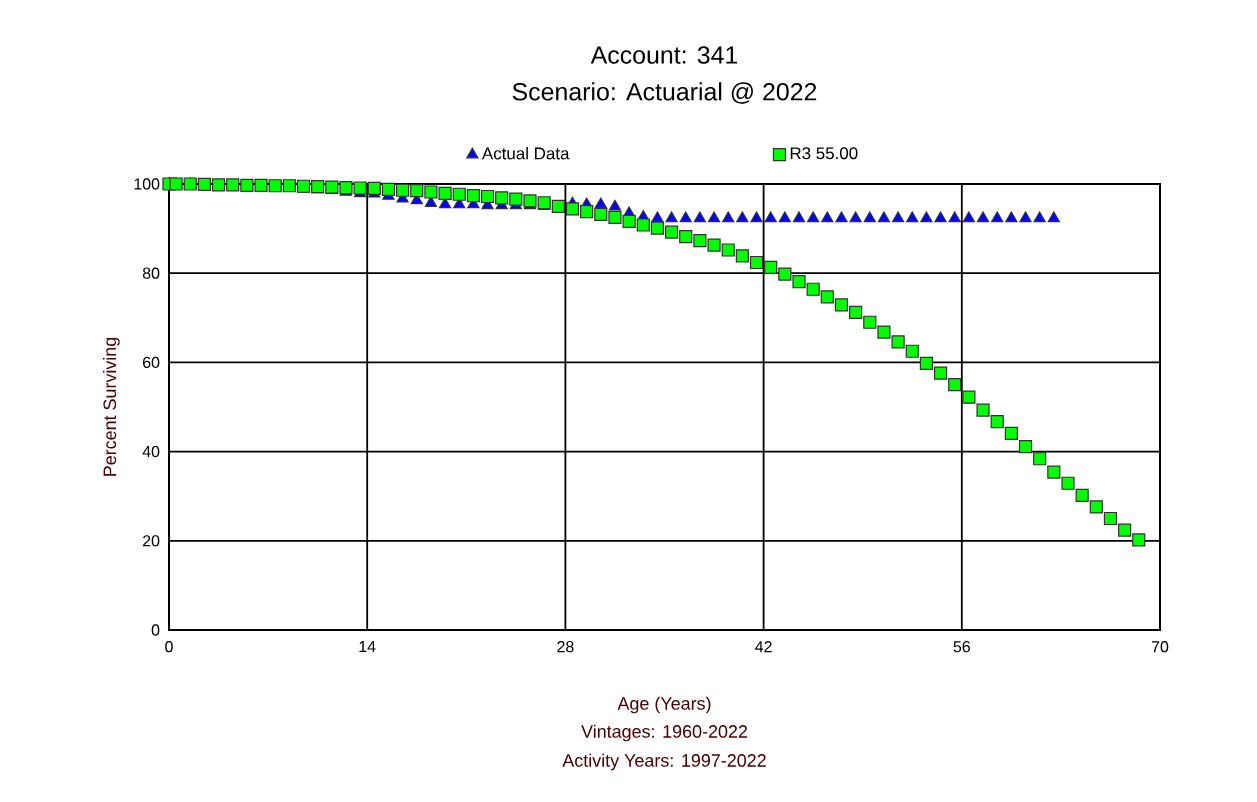 Image resolution: width=1257 pixels, height=802 pixels. I want to click on text: Vintages: 1960-2022, so click(664, 733).